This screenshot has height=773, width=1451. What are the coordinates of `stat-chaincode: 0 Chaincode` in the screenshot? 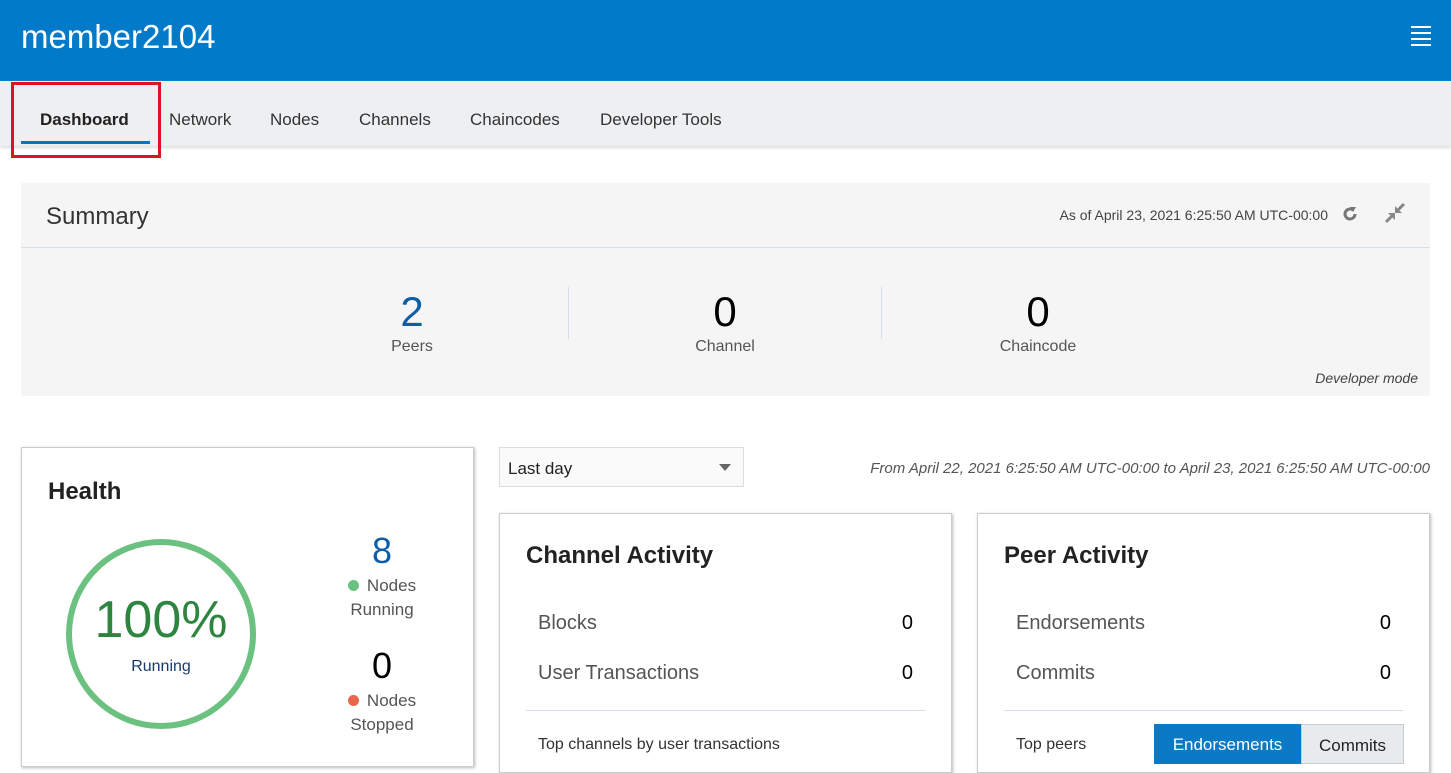 It's located at (1038, 321).